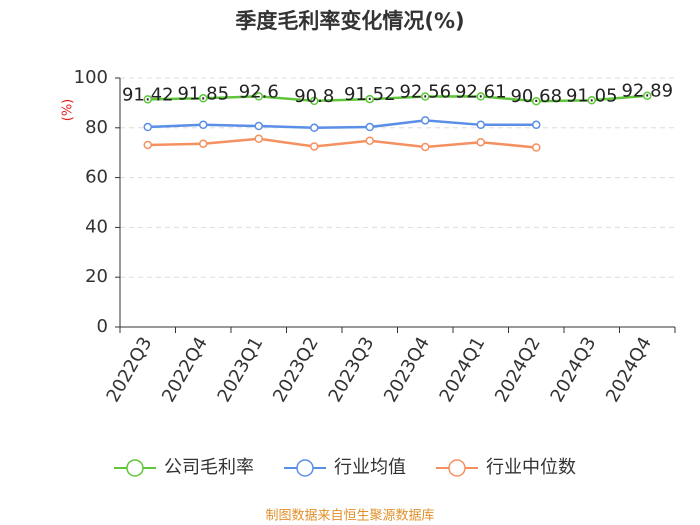  I want to click on x-tick-label: 2022Q4, so click(185, 370).